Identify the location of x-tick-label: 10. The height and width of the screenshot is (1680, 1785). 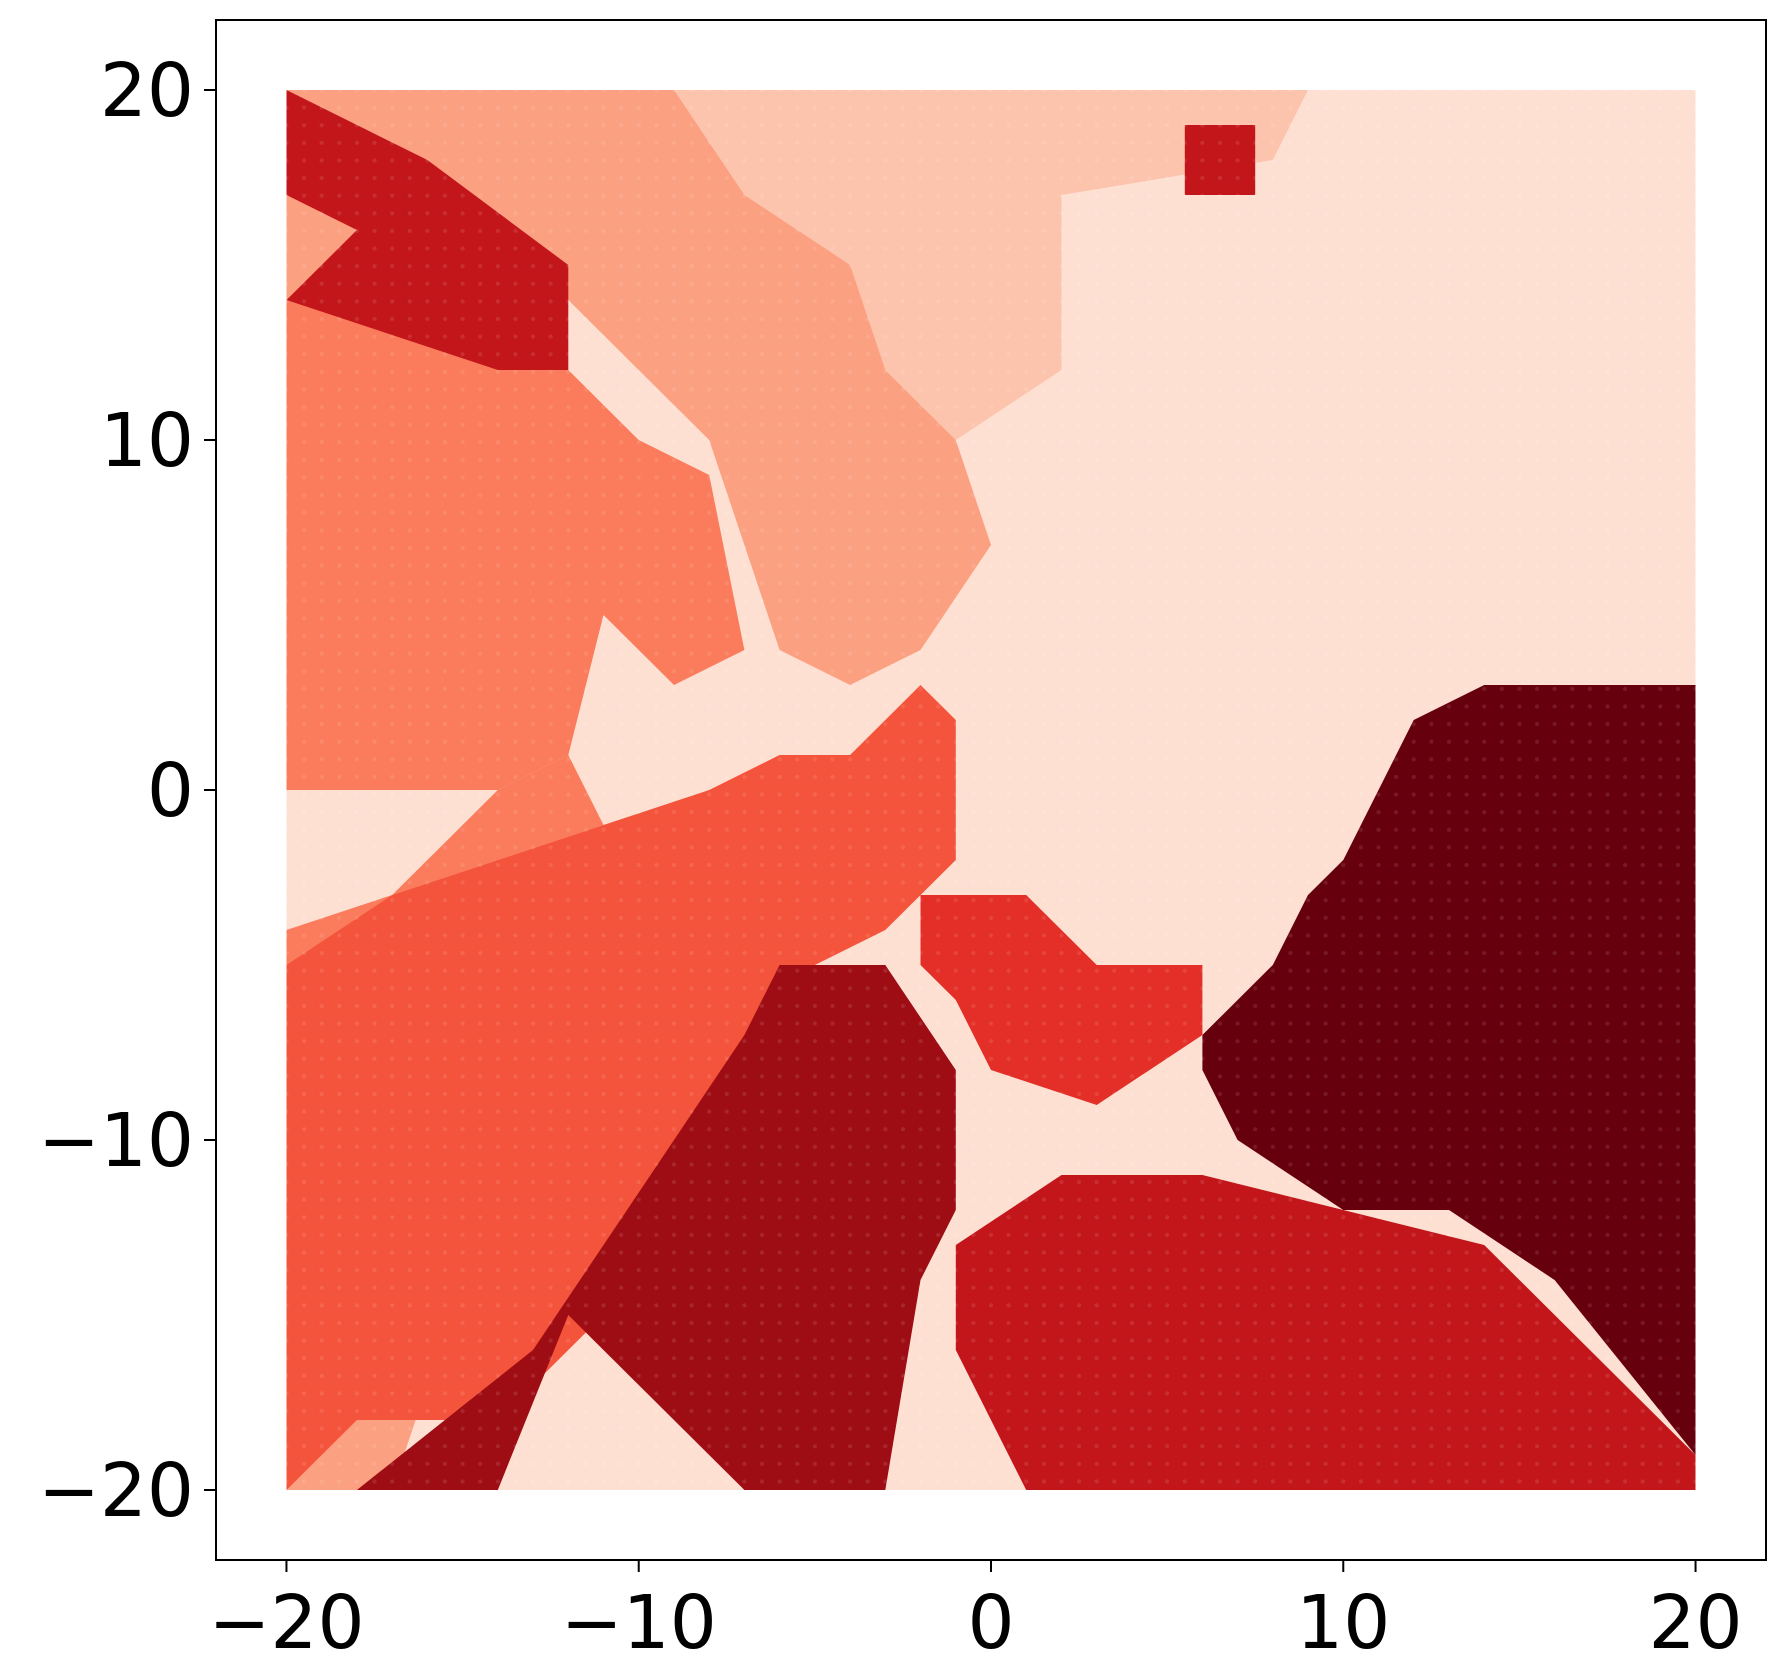
(1343, 1623).